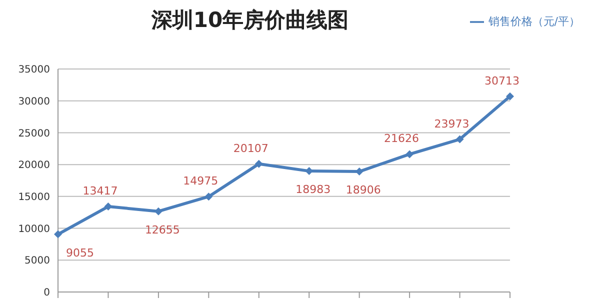  I want to click on data-label: 20107, so click(250, 148).